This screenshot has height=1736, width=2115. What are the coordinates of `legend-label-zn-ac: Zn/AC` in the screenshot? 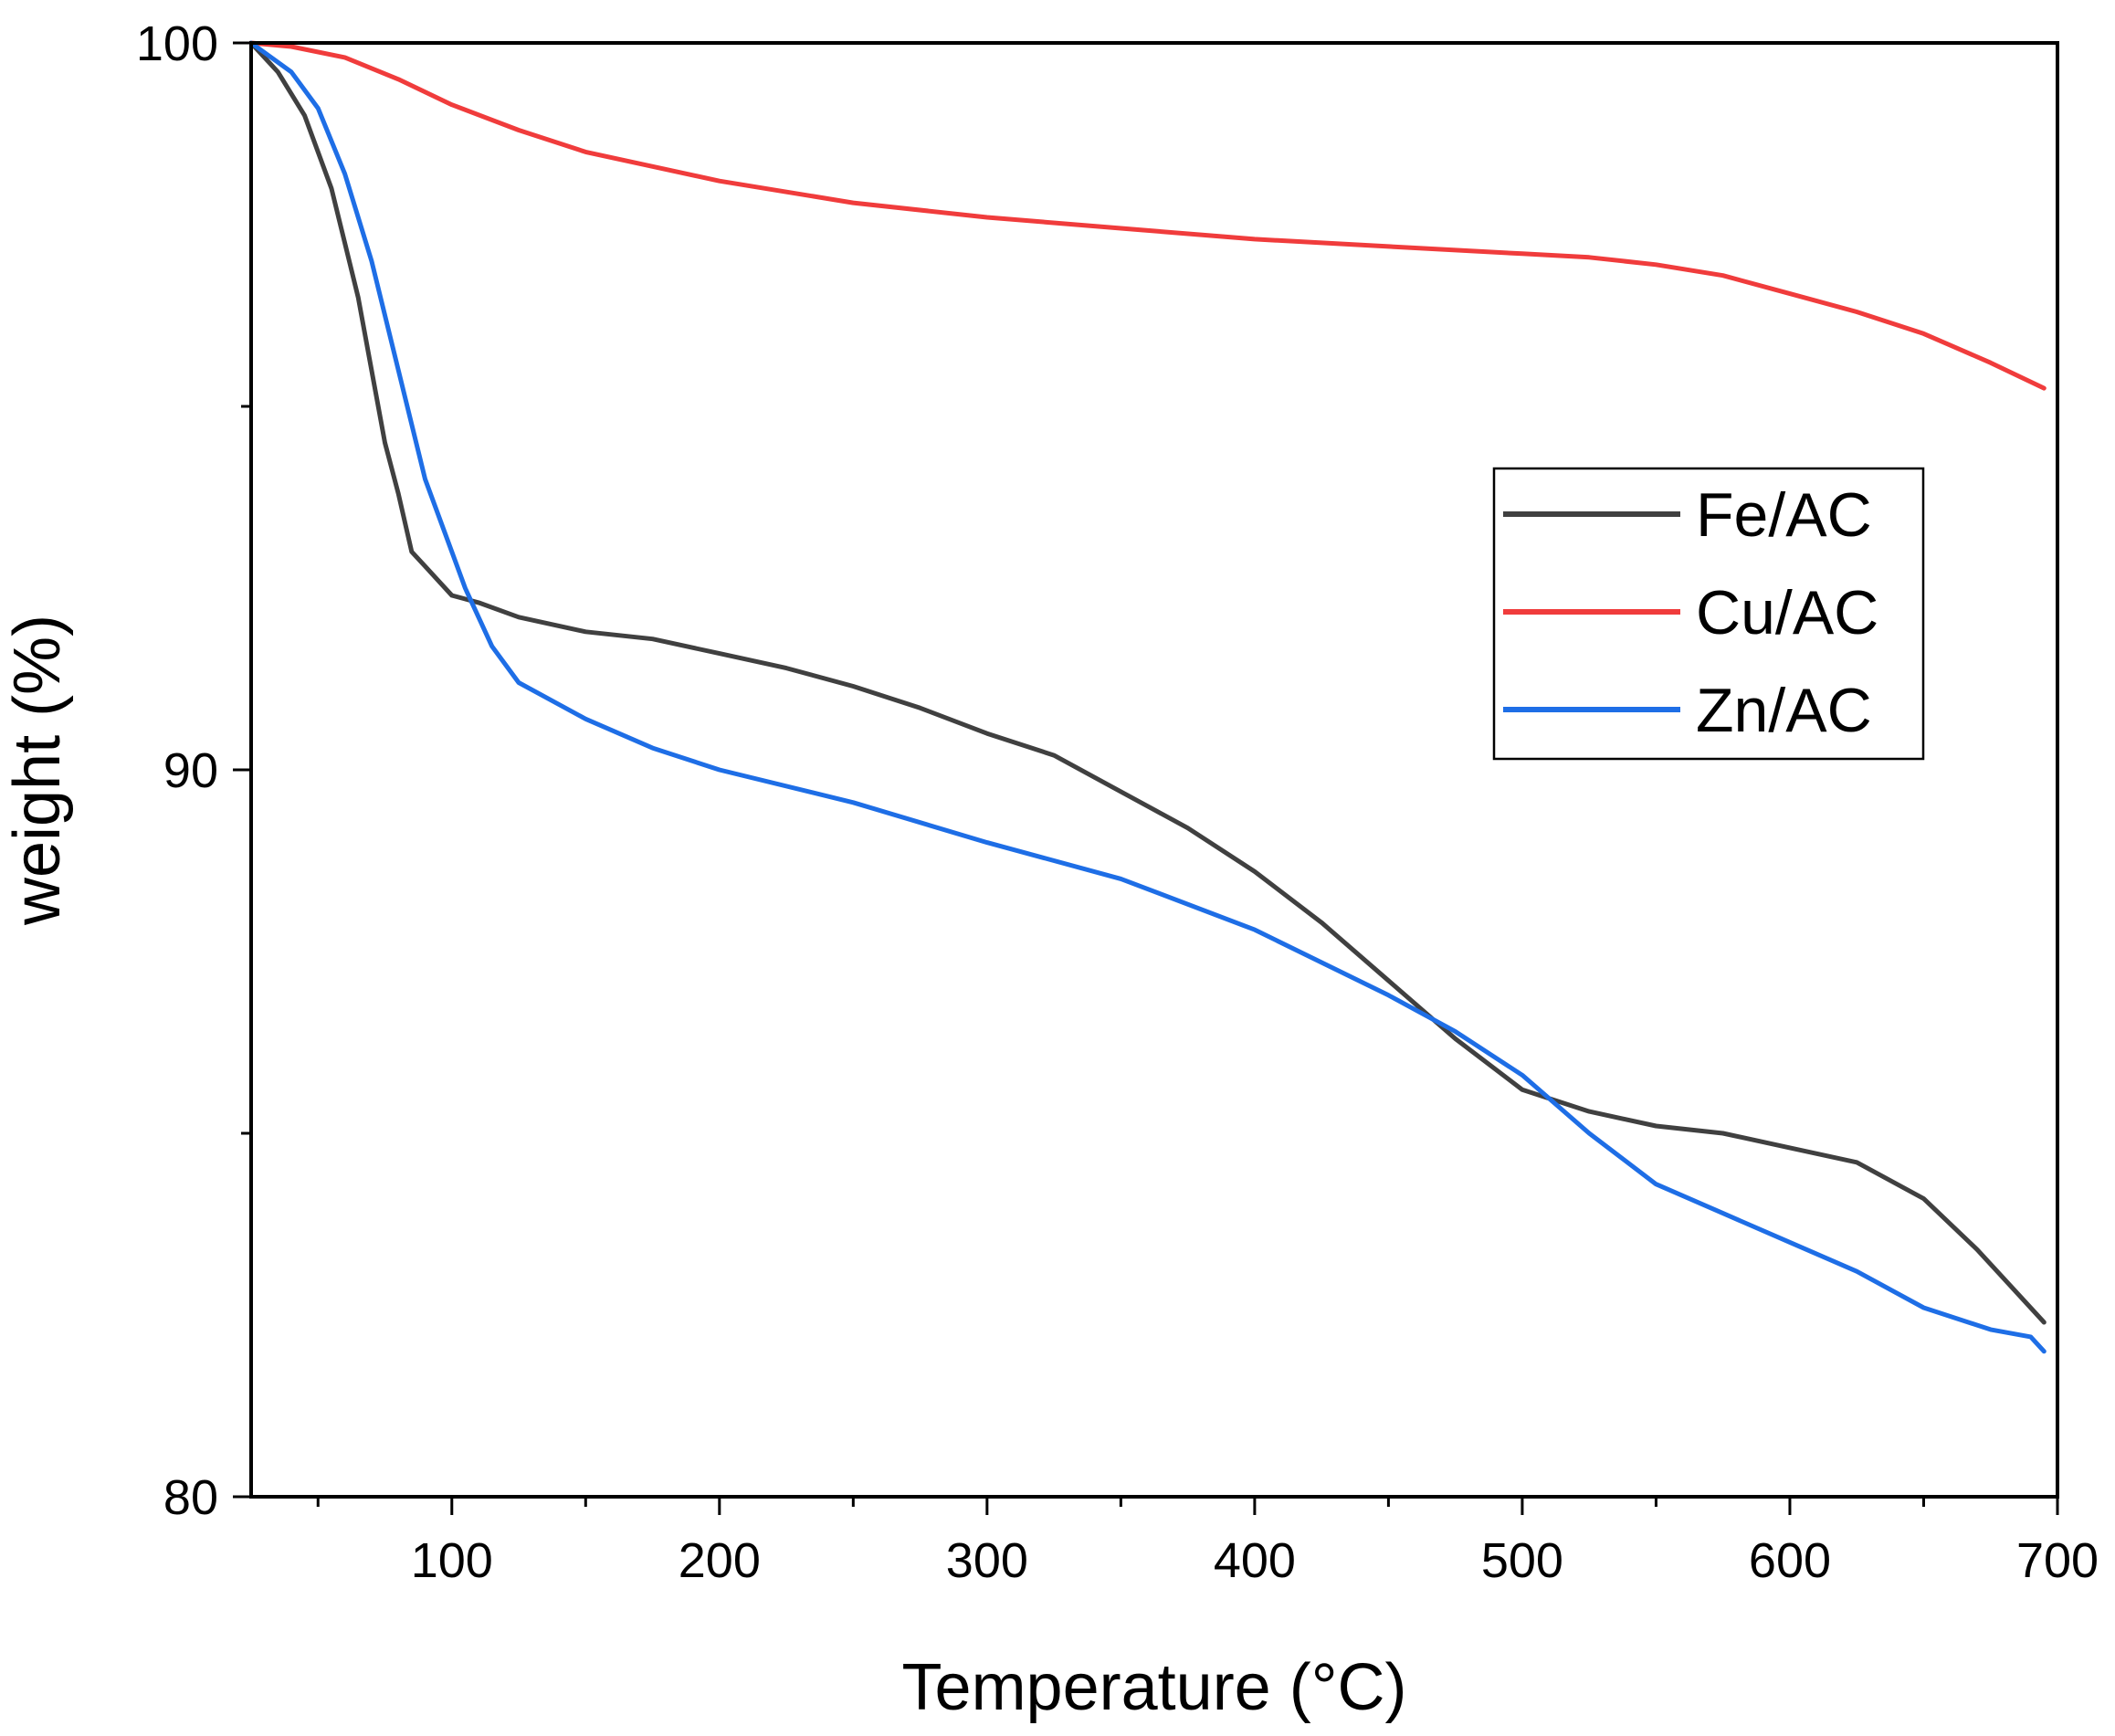 It's located at (1784, 710).